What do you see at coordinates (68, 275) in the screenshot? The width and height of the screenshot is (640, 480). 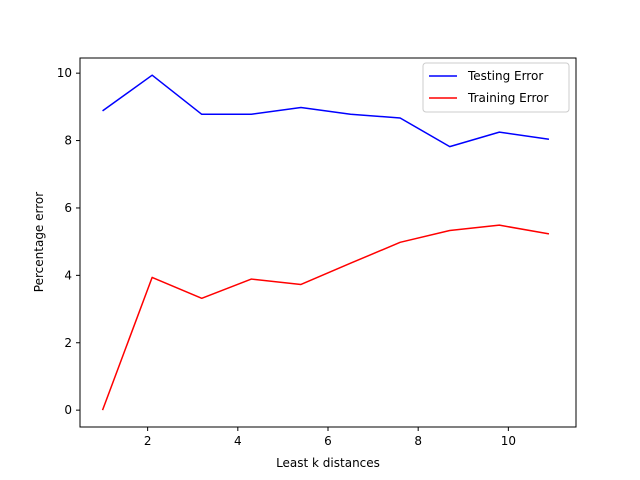 I see `y-tick-label: 4` at bounding box center [68, 275].